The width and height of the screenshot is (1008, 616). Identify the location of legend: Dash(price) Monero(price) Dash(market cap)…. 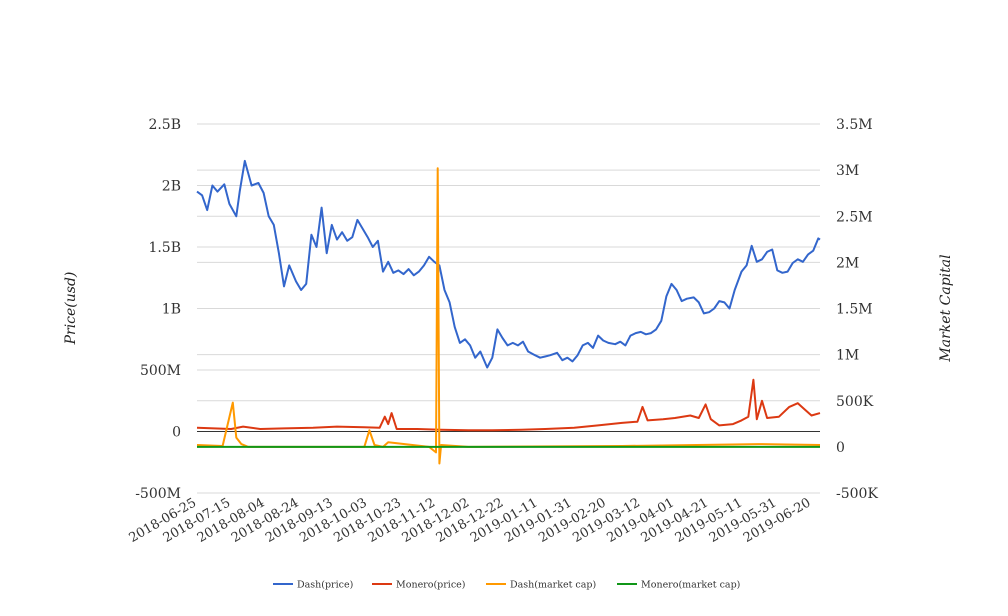
(506, 585).